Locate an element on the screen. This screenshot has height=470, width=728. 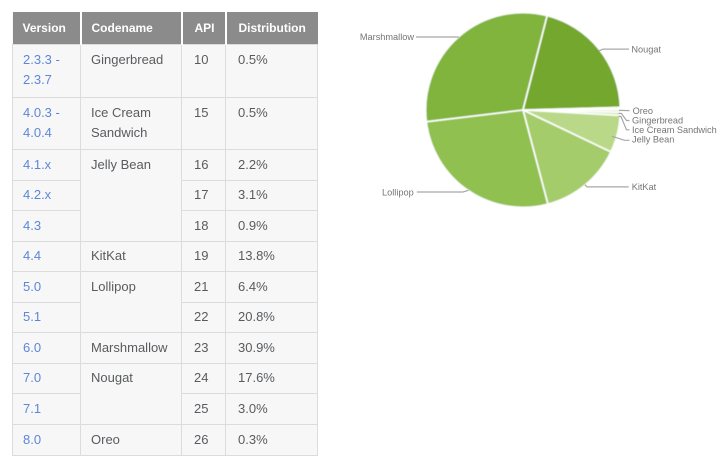
svg-text: Ice Cream Sandwich is located at coordinates (674, 130).